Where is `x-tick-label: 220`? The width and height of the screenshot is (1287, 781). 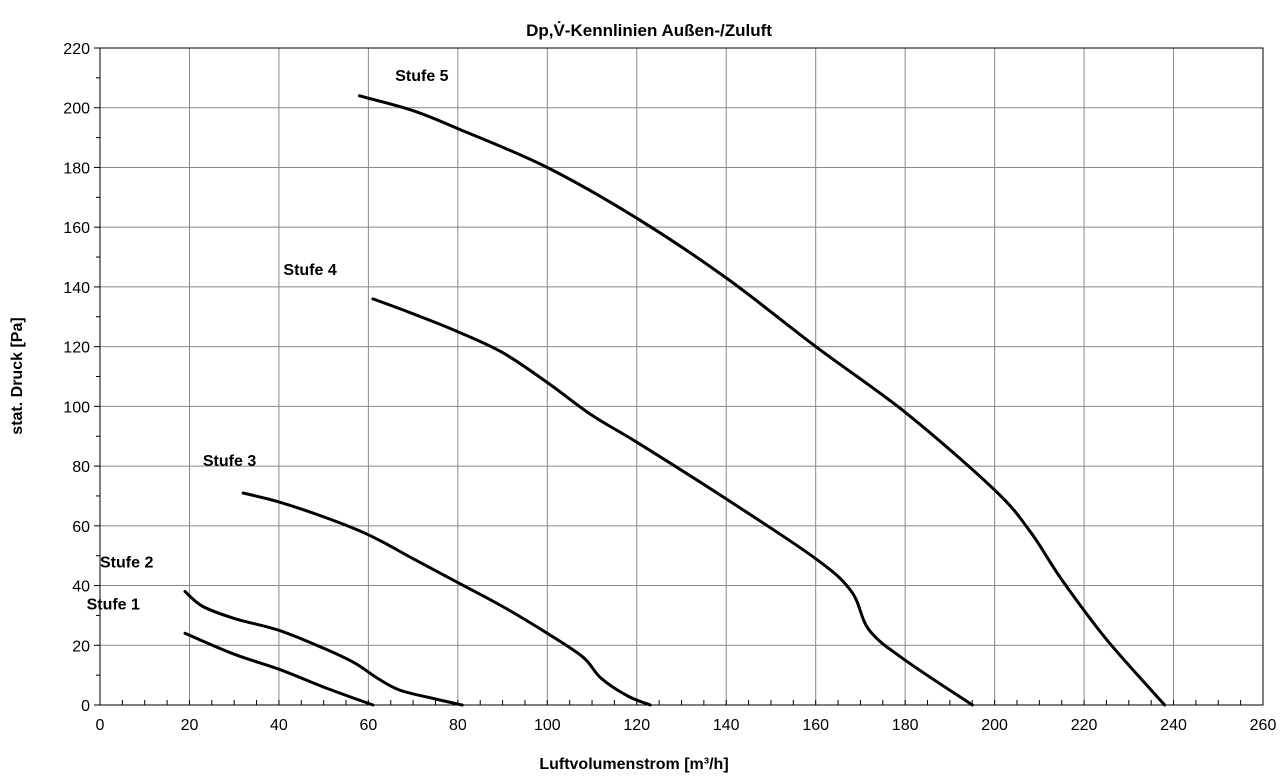 x-tick-label: 220 is located at coordinates (1084, 725).